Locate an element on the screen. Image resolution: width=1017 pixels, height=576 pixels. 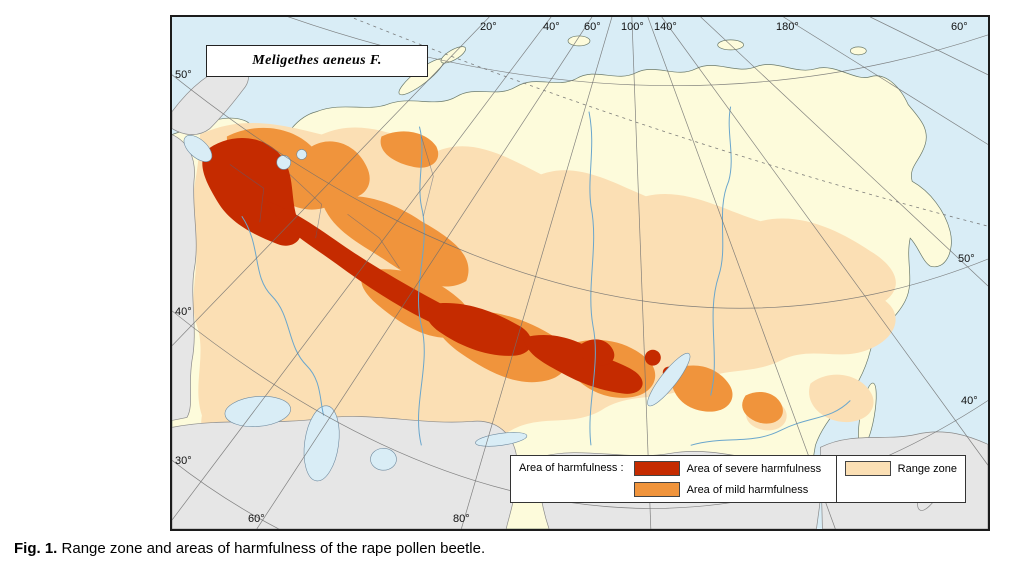
severnaya-zemlya-island is located at coordinates (579, 41).